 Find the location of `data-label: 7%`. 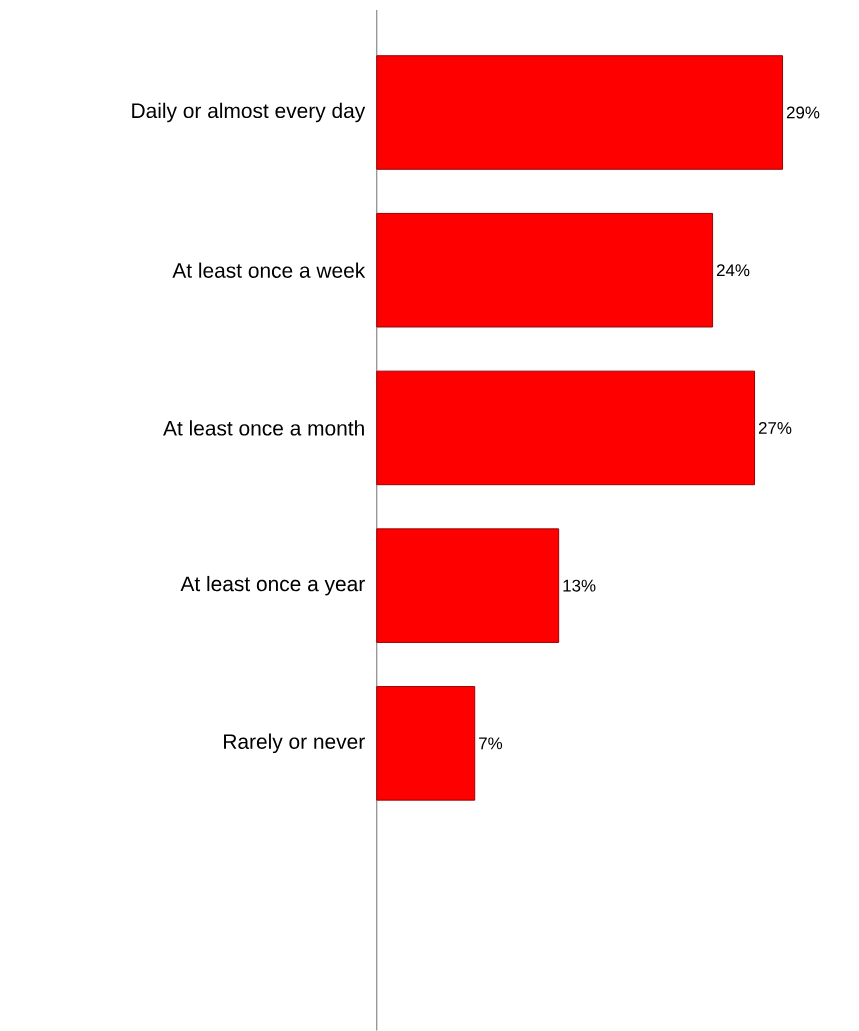

data-label: 7% is located at coordinates (490, 743).